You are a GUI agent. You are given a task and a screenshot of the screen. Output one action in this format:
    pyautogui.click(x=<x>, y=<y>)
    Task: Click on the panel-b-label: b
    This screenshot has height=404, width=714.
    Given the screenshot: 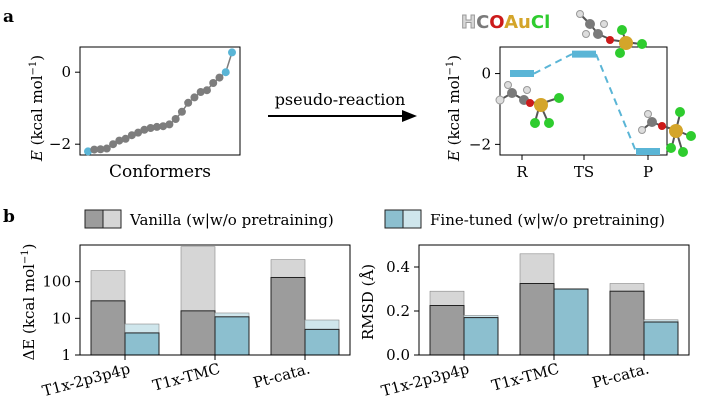 What is the action you would take?
    pyautogui.click(x=9, y=217)
    